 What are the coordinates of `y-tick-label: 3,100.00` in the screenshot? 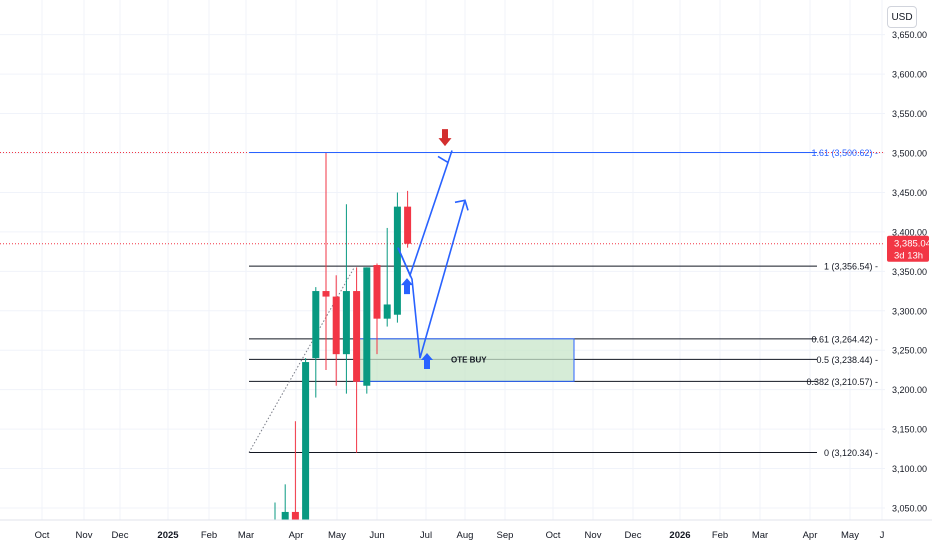 It's located at (909, 469).